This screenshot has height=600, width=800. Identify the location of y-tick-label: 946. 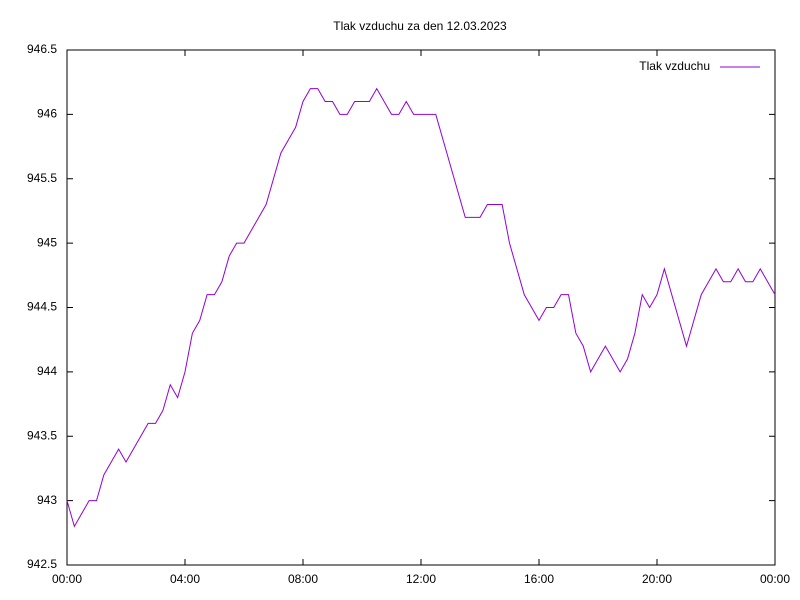
(47, 114).